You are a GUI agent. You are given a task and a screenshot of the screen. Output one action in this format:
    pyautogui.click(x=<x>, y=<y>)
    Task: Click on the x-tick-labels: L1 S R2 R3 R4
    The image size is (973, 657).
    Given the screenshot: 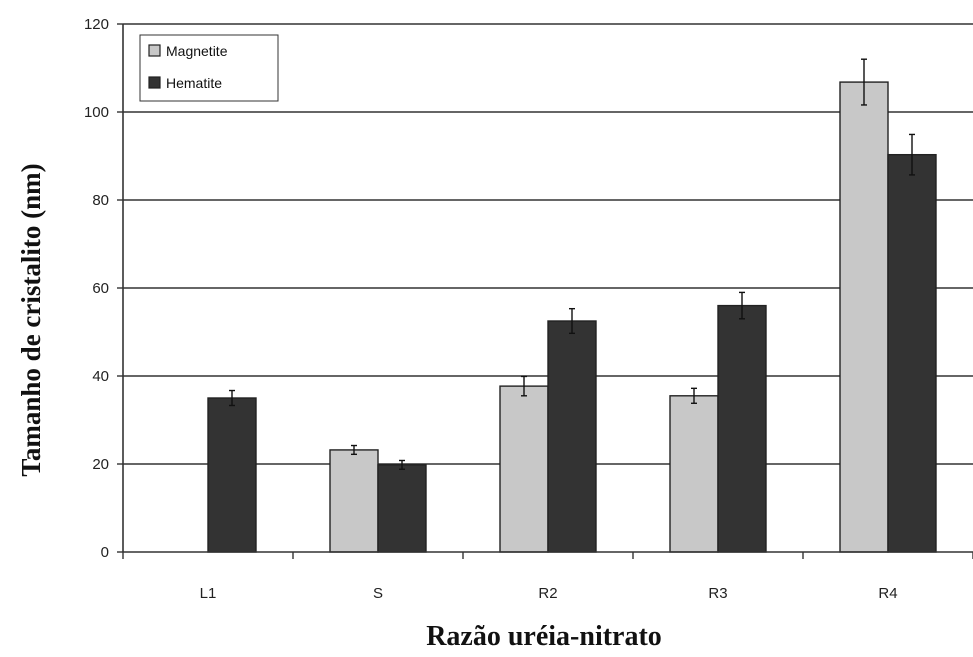 What is the action you would take?
    pyautogui.click(x=549, y=593)
    